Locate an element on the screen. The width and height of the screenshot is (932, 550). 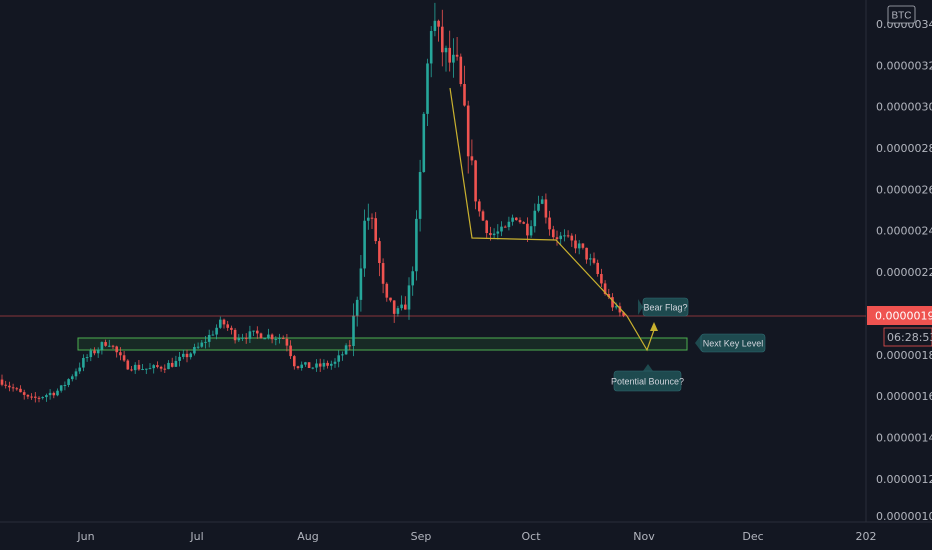
symbol-badge: BTC is located at coordinates (901, 14).